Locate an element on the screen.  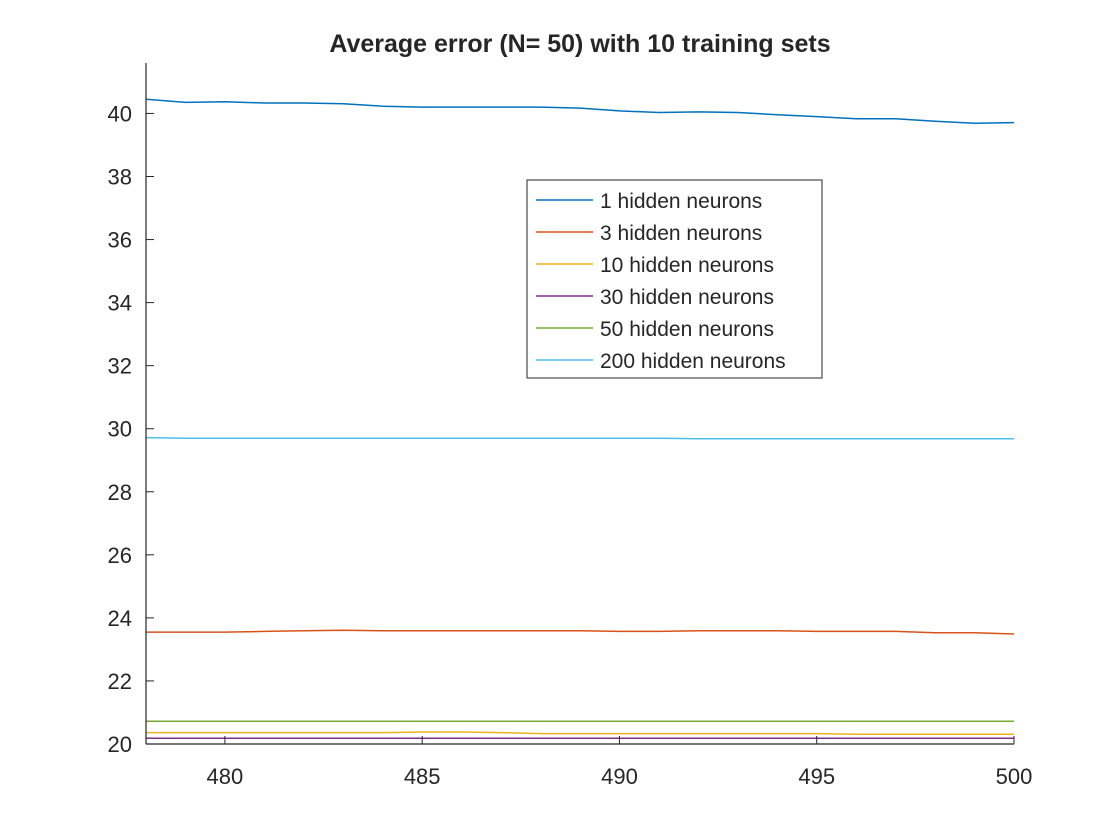
legend-label-3: 30 hidden neurons is located at coordinates (687, 297).